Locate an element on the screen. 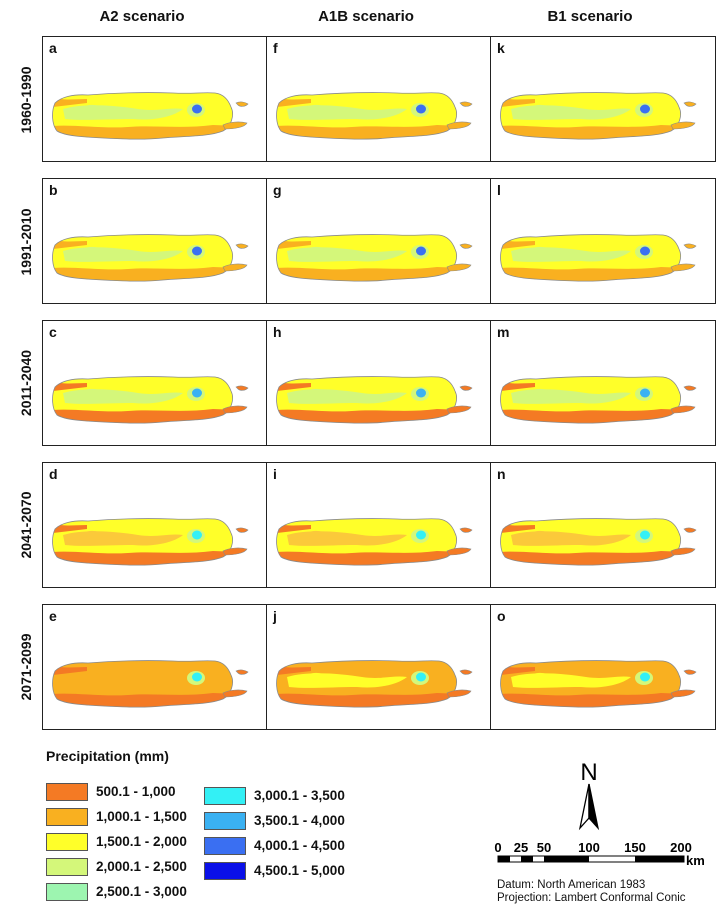  panel-letter: m is located at coordinates (503, 332).